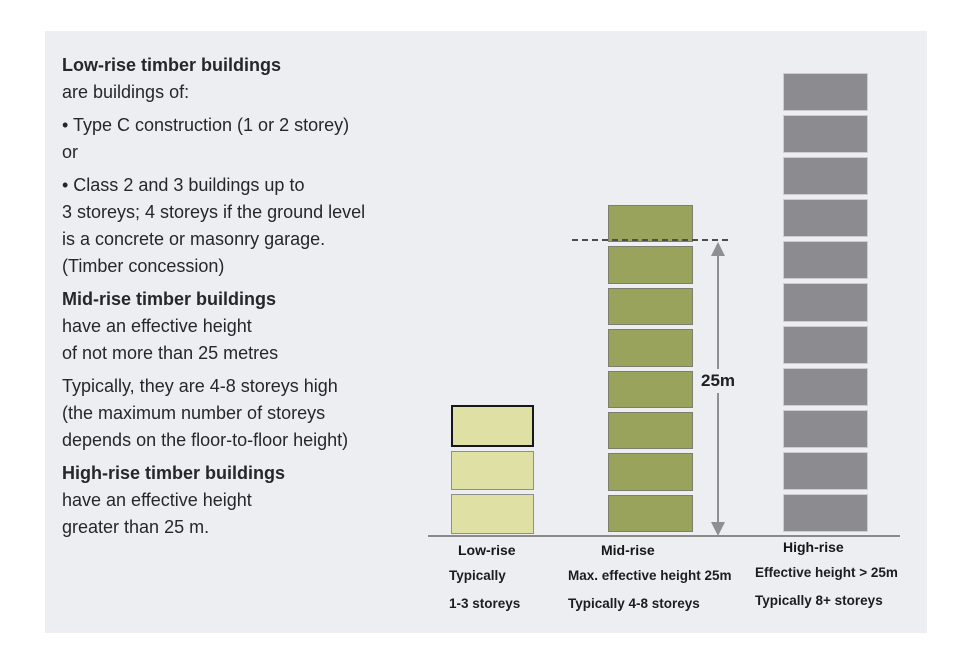 The image size is (970, 663). I want to click on text-line: Typically, they are 4-8 storeys high, so click(200, 386).